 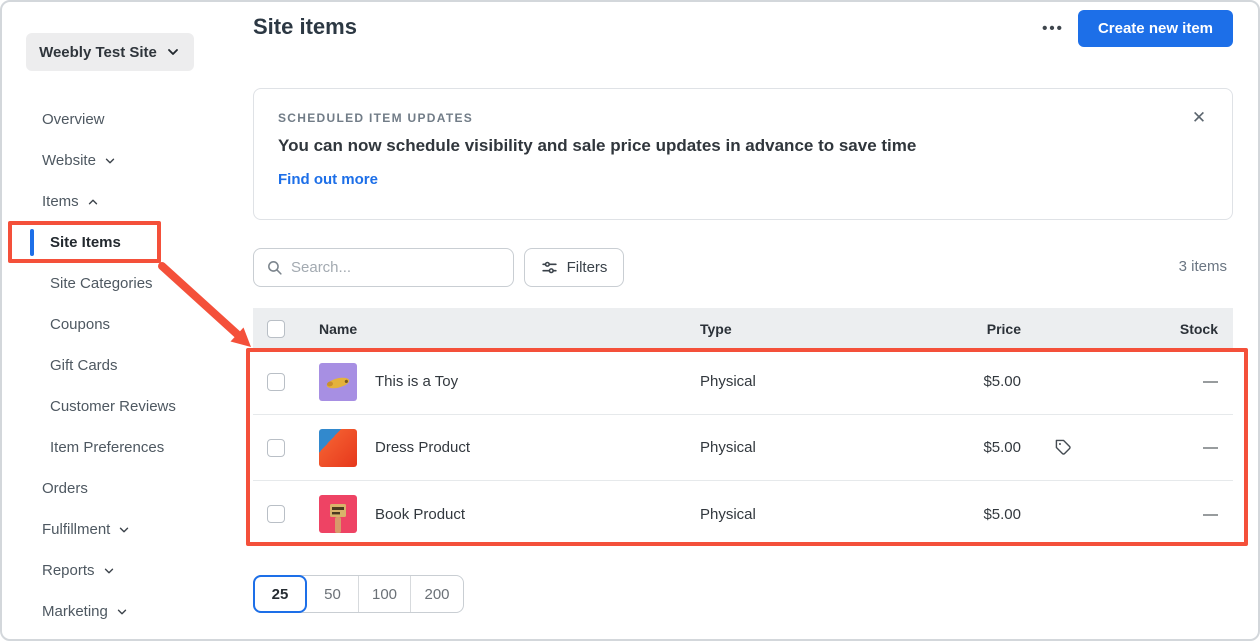 I want to click on item-name: Book Product, so click(x=420, y=514).